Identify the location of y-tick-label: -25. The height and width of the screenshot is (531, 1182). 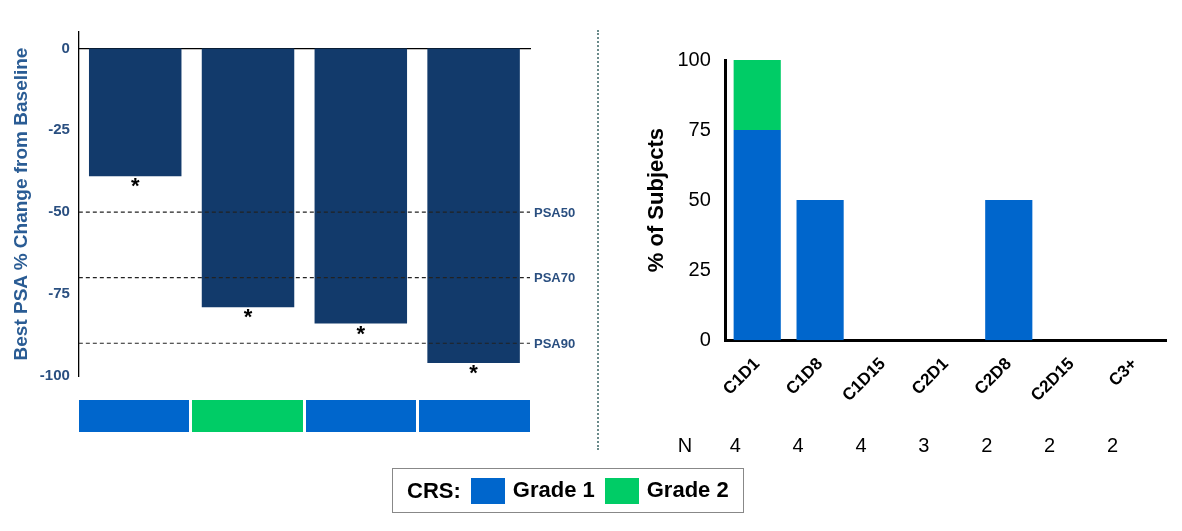
(59, 129).